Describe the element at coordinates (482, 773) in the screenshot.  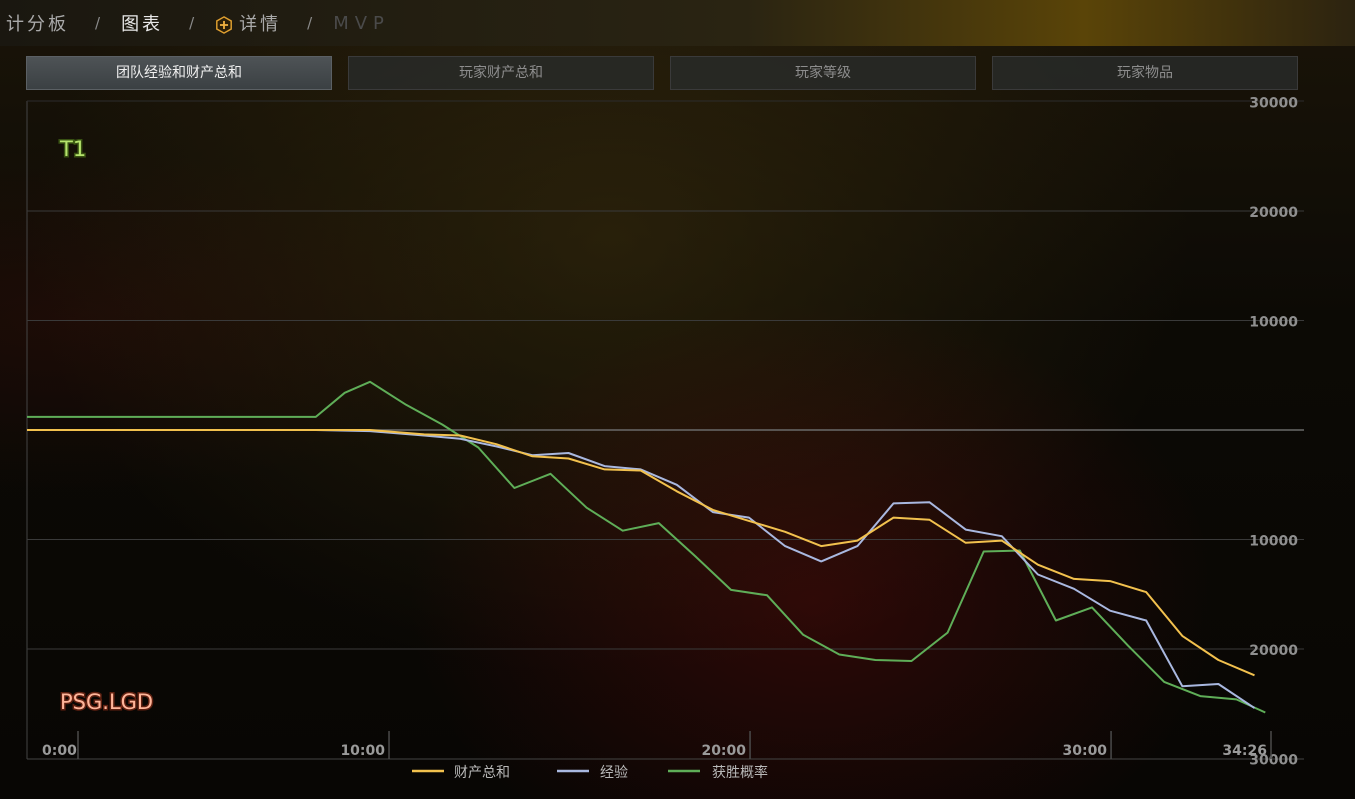
I see `legend-label-gold: 财产总和` at that location.